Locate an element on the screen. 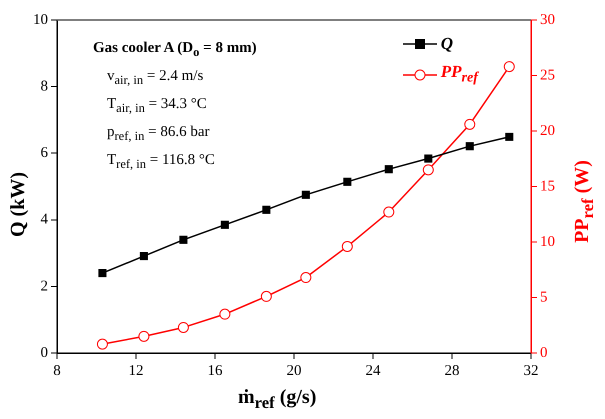  y-tick-label: 0 is located at coordinates (44, 352).